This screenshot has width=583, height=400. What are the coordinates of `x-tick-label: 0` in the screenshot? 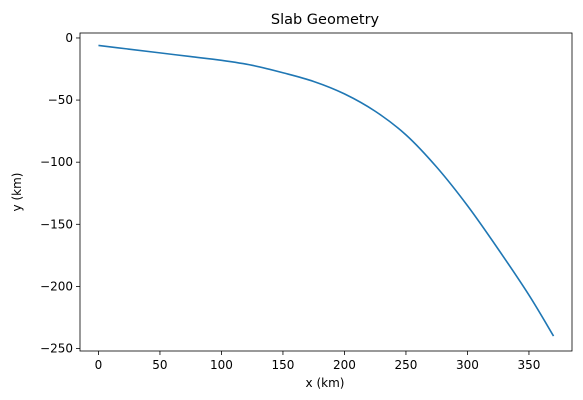 It's located at (99, 365).